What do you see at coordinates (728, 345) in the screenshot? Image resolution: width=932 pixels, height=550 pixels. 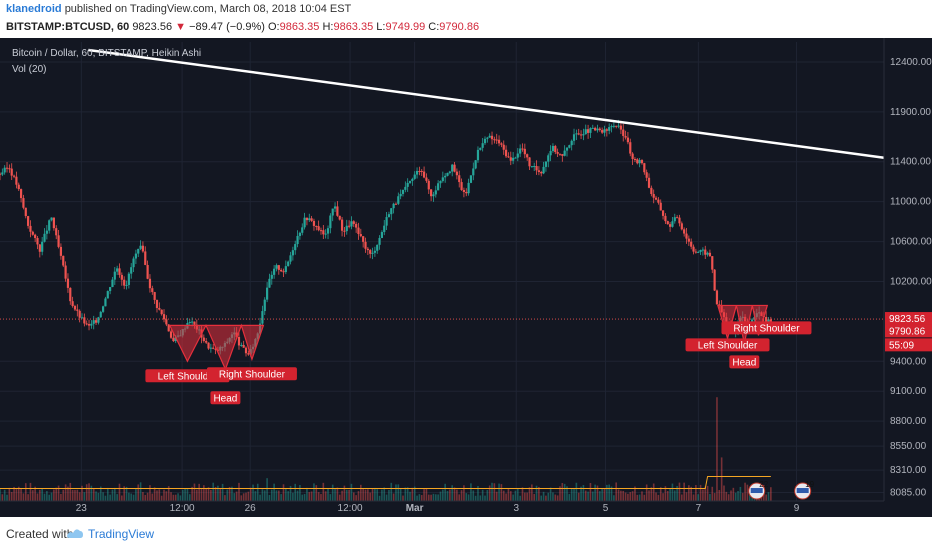 I see `pattern-label-left-shoulder: Left Shoulder` at bounding box center [728, 345].